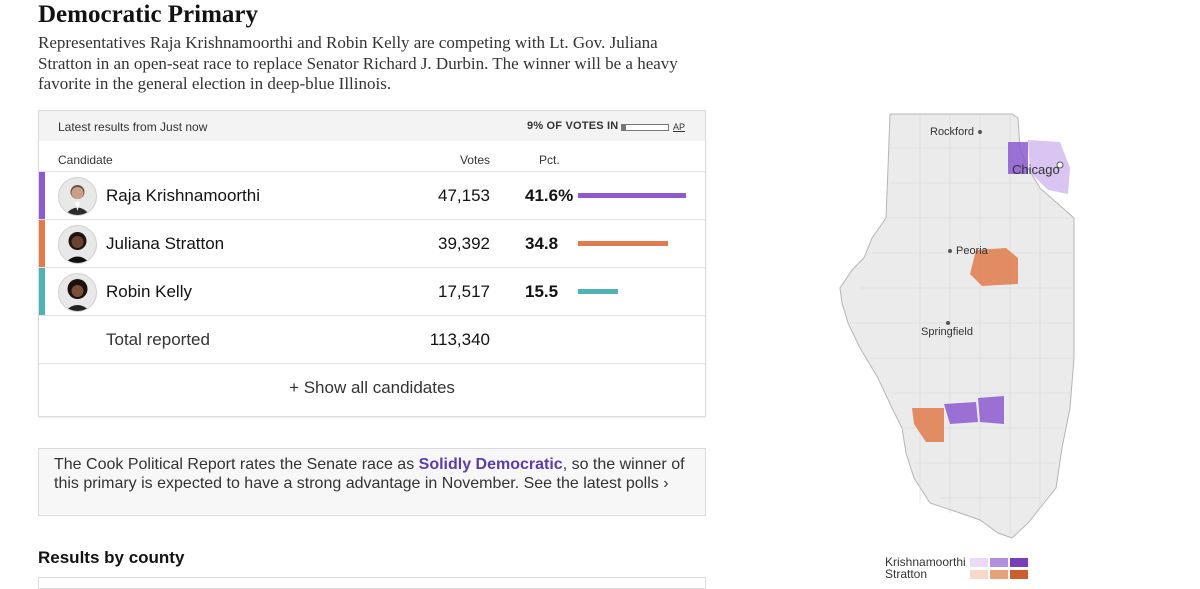  What do you see at coordinates (490, 464) in the screenshot?
I see `rating-link: Solidly Democratic` at bounding box center [490, 464].